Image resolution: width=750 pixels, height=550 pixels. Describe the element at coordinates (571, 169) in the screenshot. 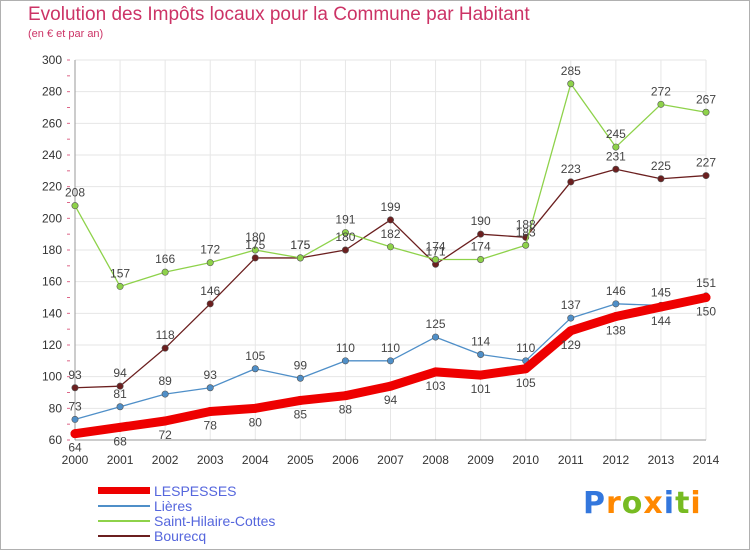

I see `data-label: 223` at that location.